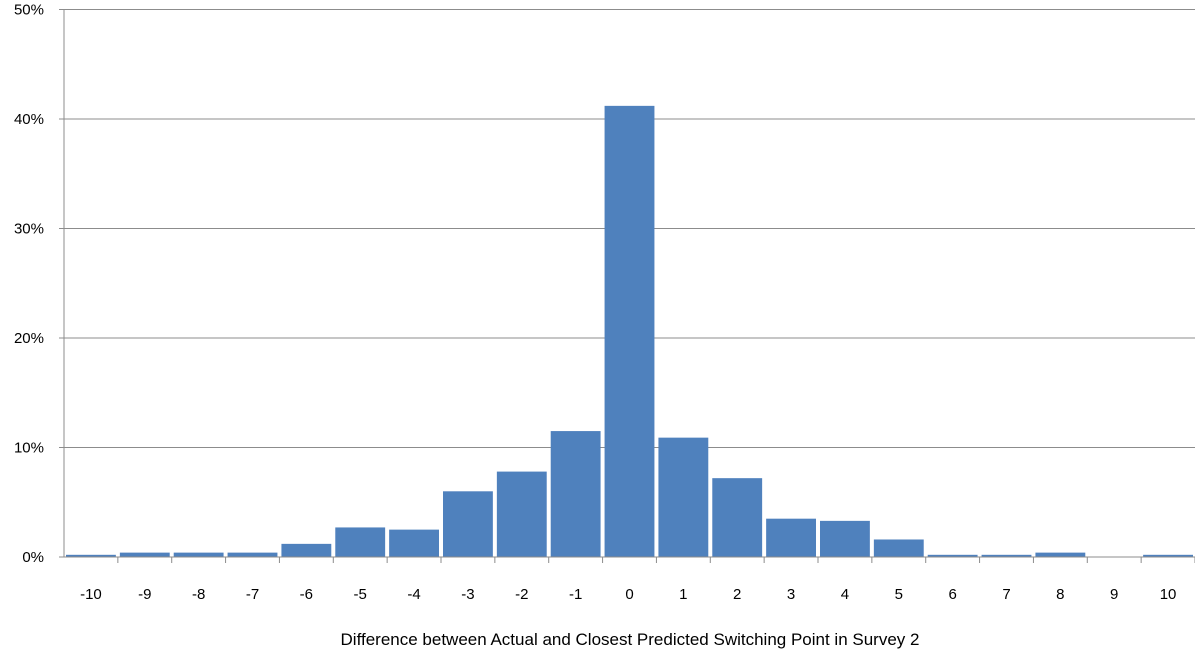 Image resolution: width=1195 pixels, height=655 pixels. What do you see at coordinates (29, 338) in the screenshot?
I see `y-tick-label: 20%` at bounding box center [29, 338].